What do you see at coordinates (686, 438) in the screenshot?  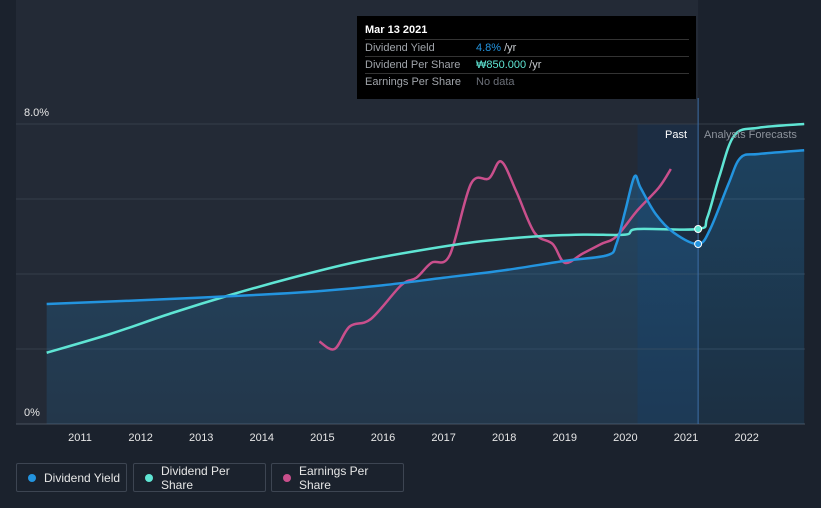 I see `x-tick-label: 2021` at bounding box center [686, 438].